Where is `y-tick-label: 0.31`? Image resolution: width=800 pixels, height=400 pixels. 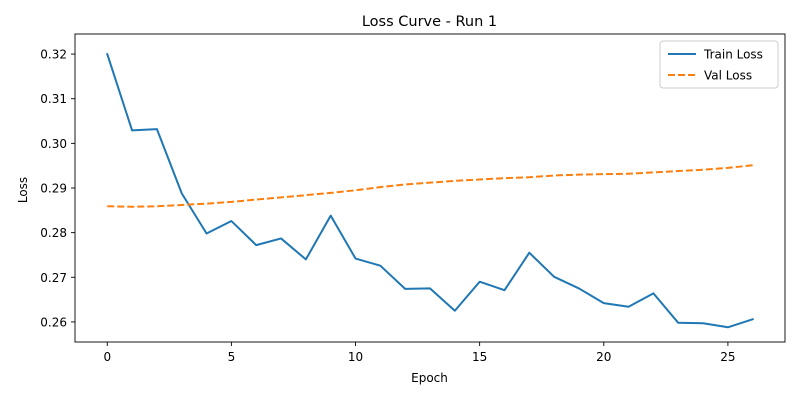
y-tick-label: 0.31 is located at coordinates (53, 99).